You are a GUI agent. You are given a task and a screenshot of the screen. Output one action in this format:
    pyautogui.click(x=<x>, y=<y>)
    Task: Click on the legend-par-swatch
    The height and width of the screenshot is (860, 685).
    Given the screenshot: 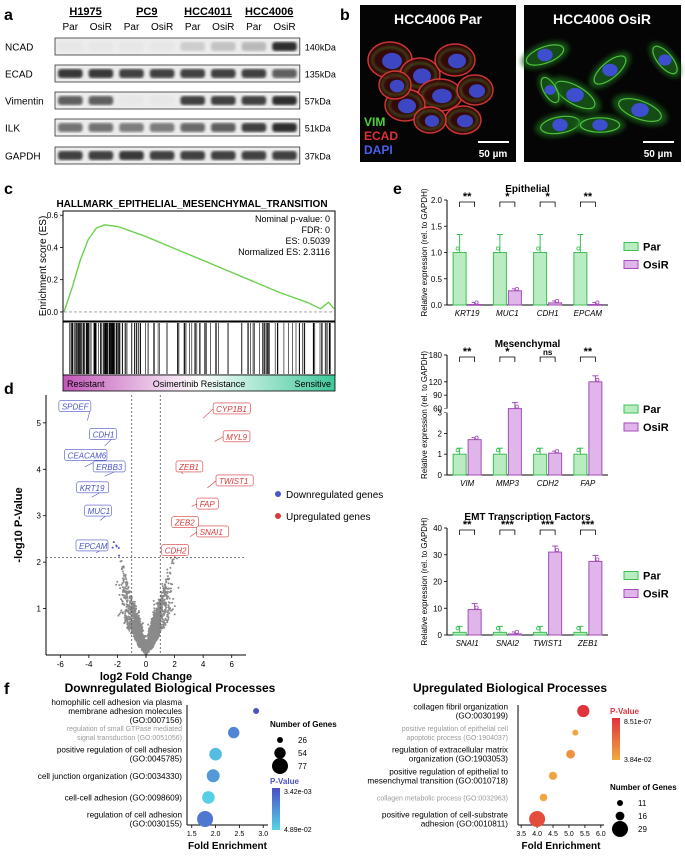 What is the action you would take?
    pyautogui.click(x=631, y=409)
    